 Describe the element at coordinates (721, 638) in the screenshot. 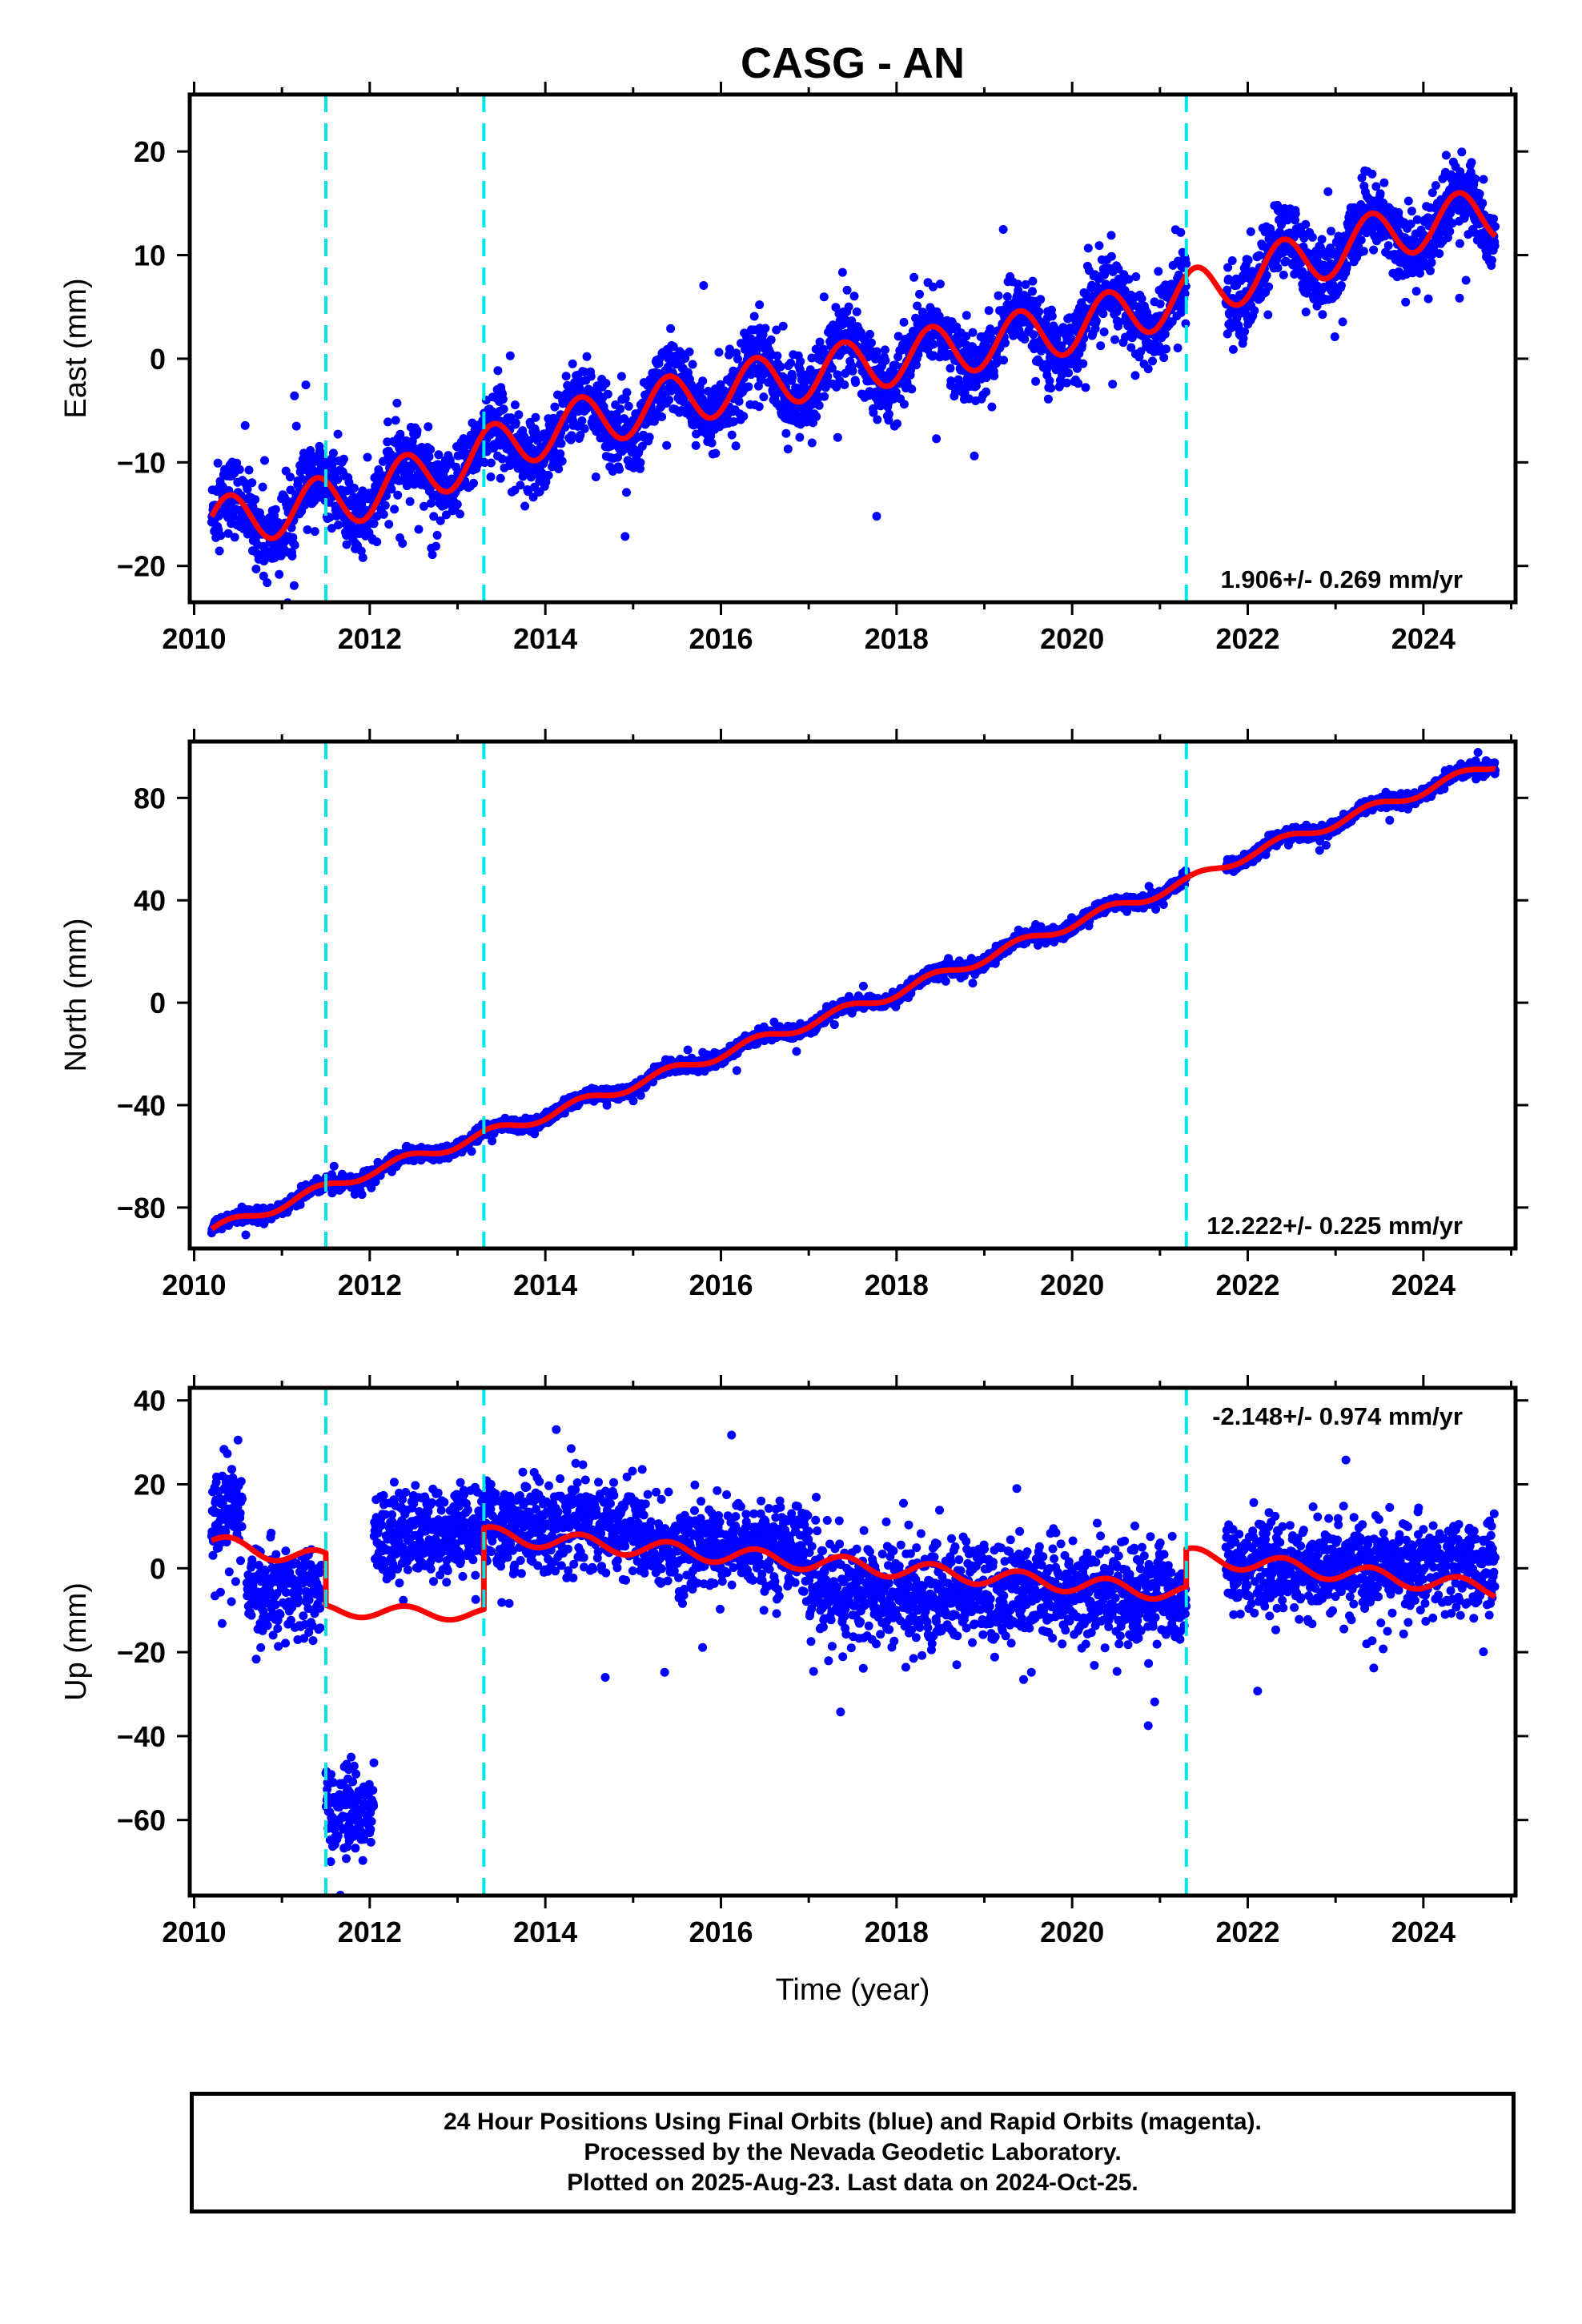

I see `x-tick-label: 2016` at that location.